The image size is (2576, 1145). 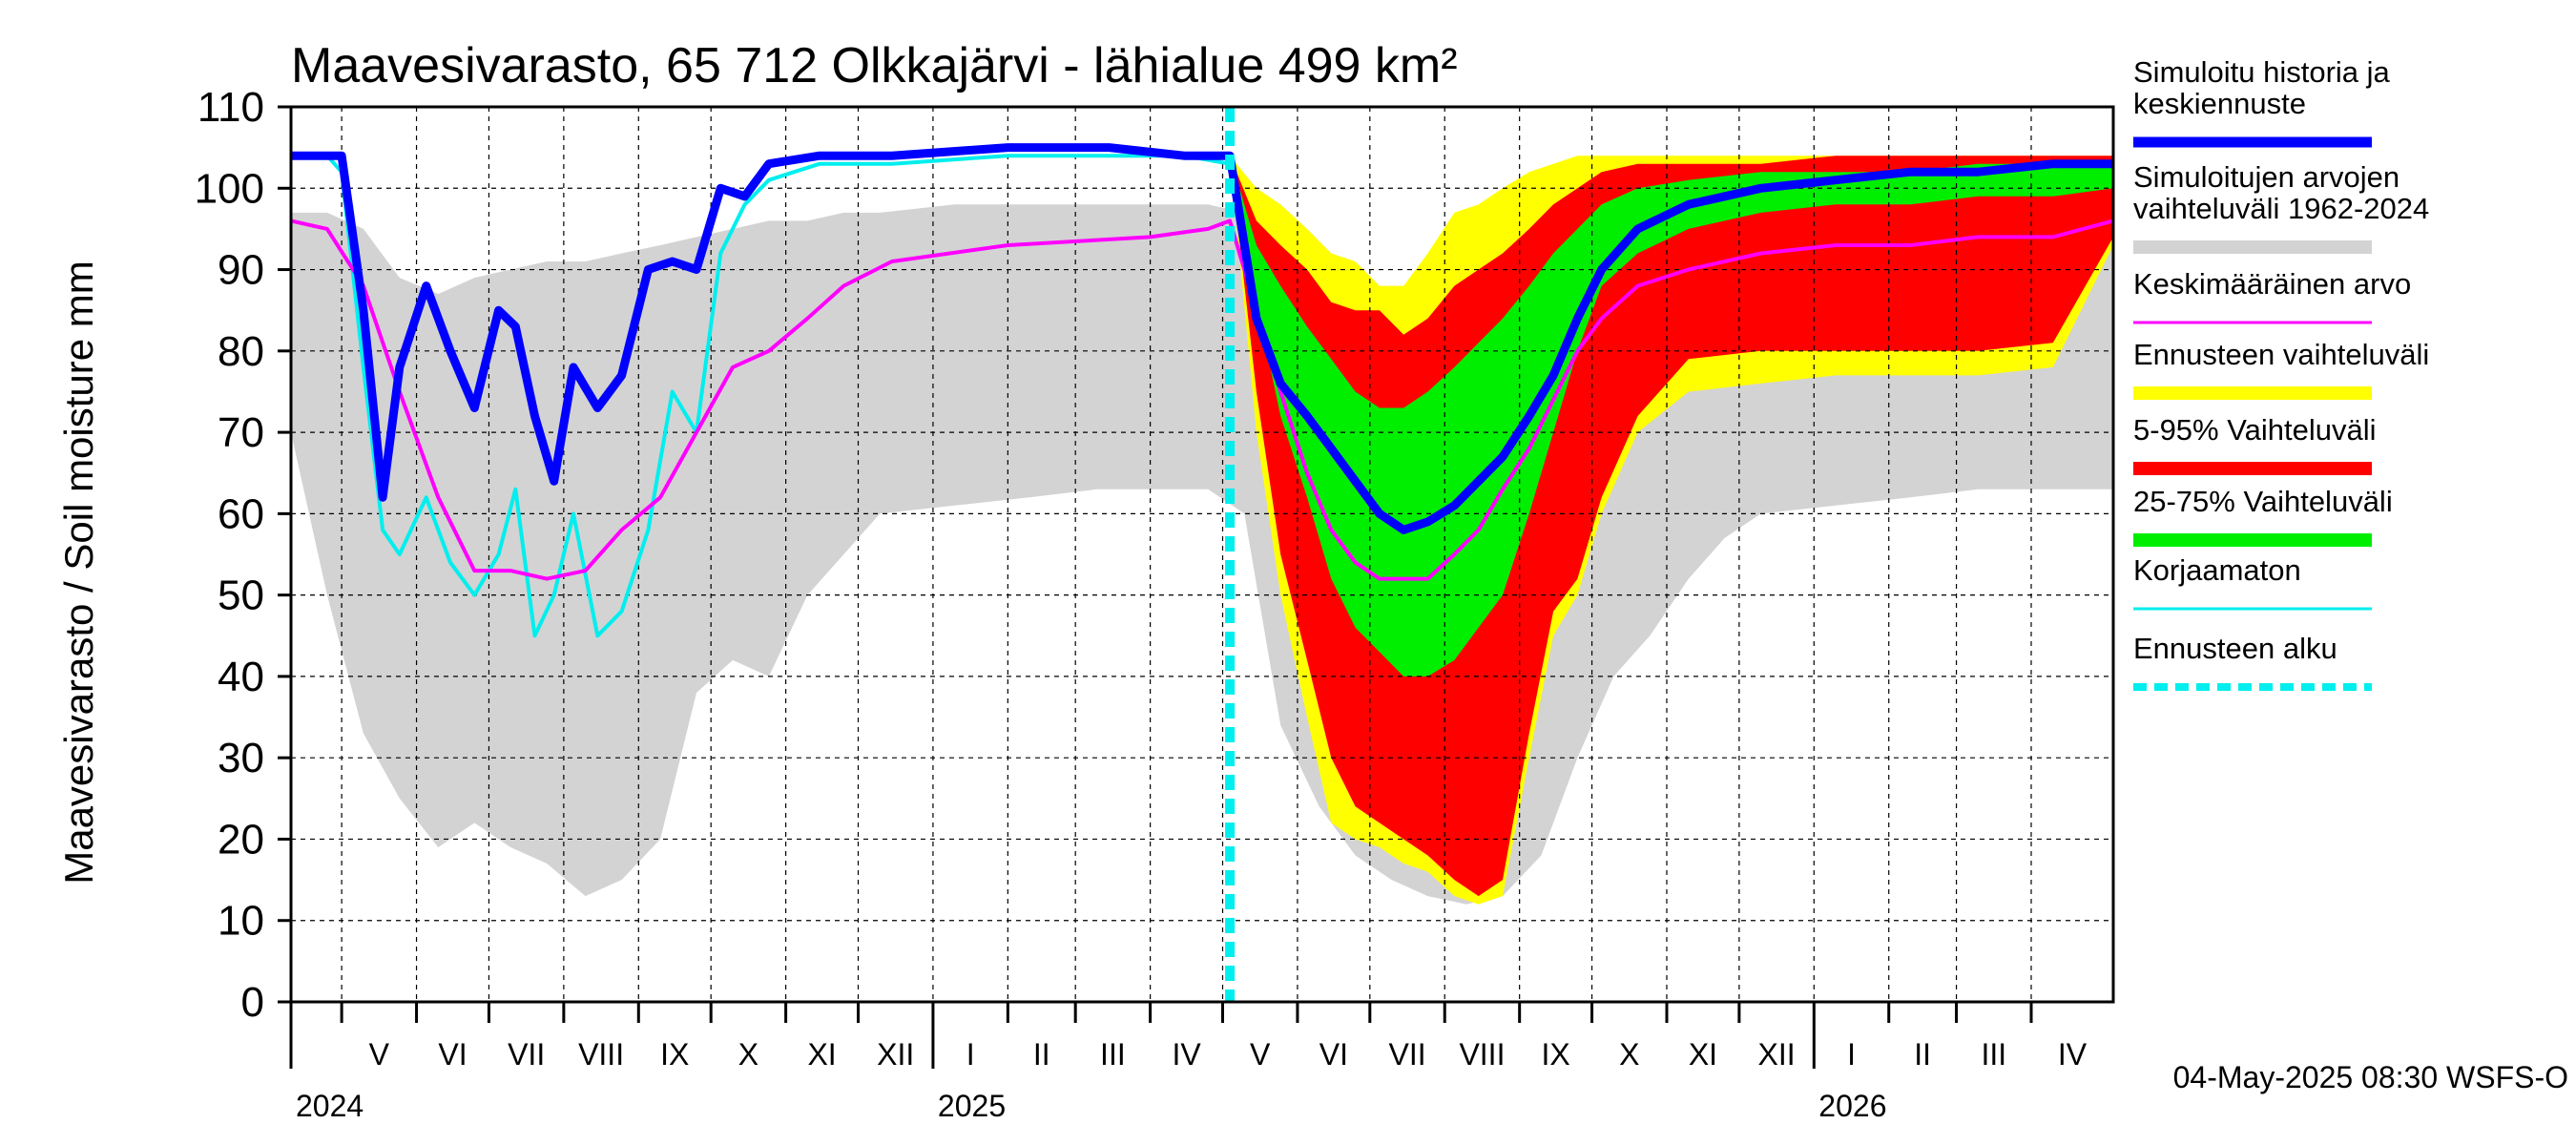 What do you see at coordinates (2219, 103) in the screenshot?
I see `legend-label-0-1: keskiennuste` at bounding box center [2219, 103].